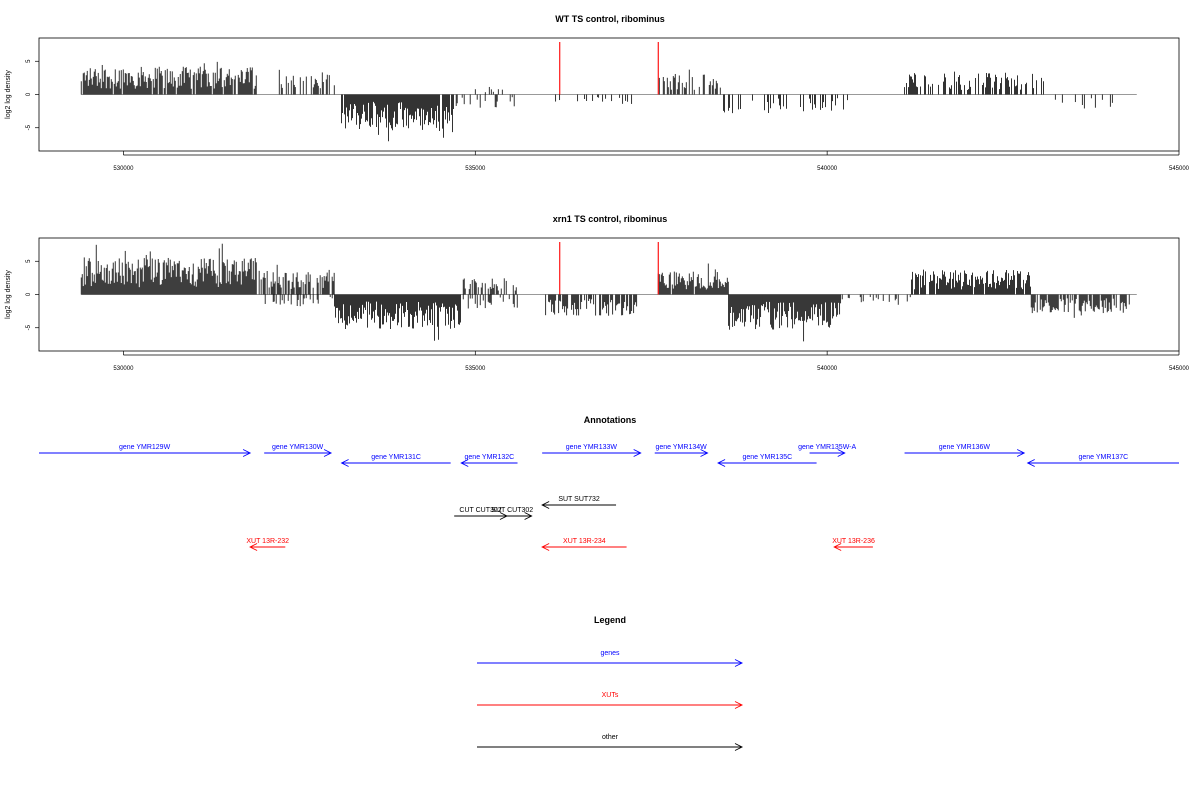  I want to click on feature-label: XUT 13R-236, so click(853, 541).